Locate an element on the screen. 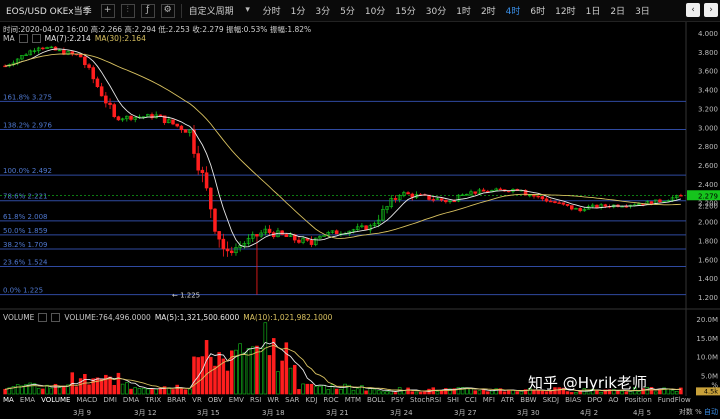 The width and height of the screenshot is (720, 419). indicator-volume: VOLUME is located at coordinates (56, 400).